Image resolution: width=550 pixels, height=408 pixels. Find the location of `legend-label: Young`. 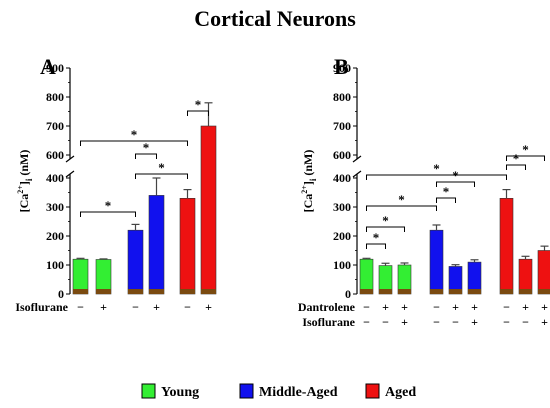

legend-label: Young is located at coordinates (180, 392).